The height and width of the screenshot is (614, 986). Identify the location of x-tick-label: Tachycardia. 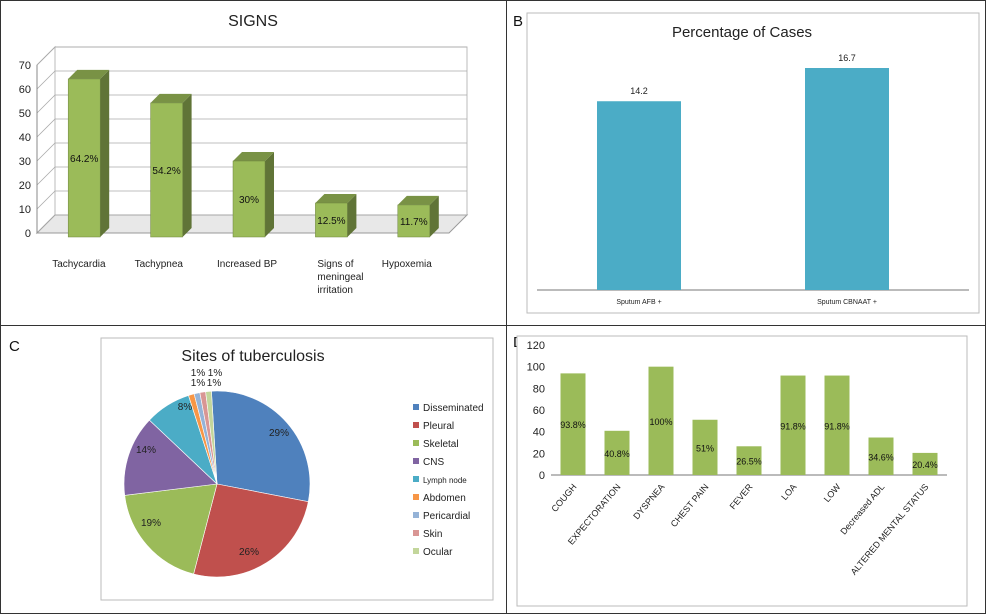
(79, 264).